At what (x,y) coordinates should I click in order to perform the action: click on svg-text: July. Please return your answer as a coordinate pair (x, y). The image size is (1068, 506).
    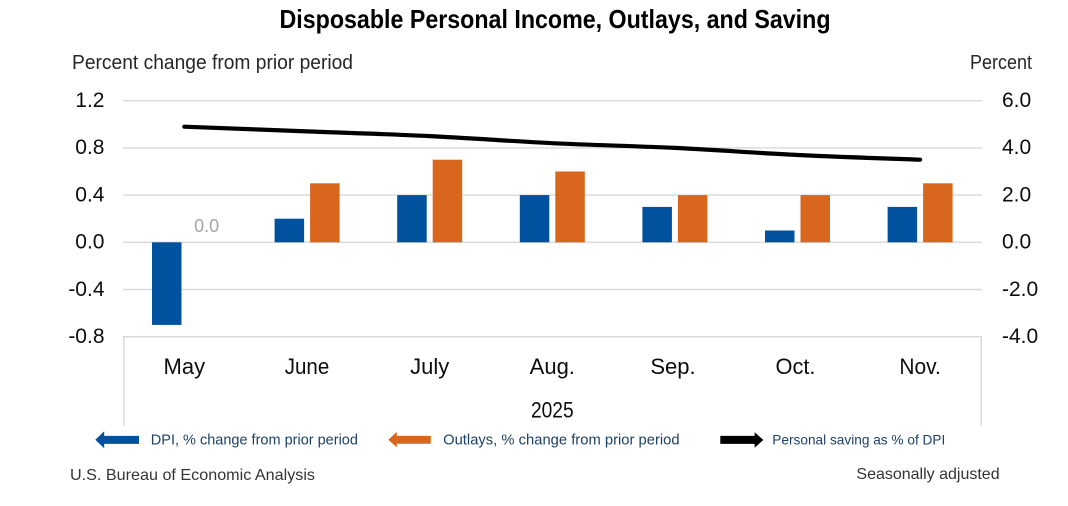
    Looking at the image, I should click on (429, 366).